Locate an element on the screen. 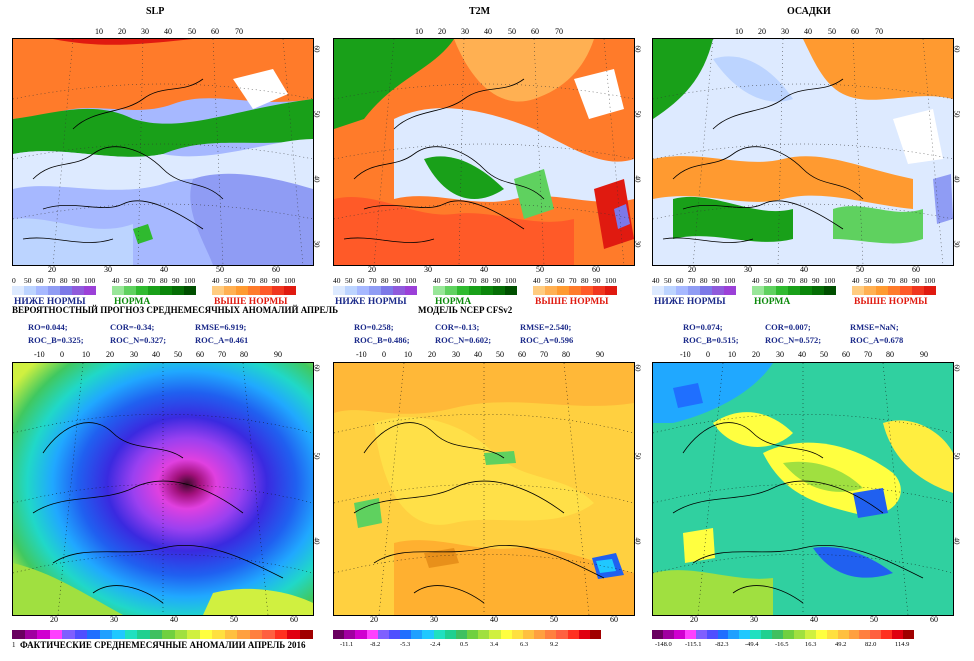  precip-ro: RO=0.074; is located at coordinates (703, 327).